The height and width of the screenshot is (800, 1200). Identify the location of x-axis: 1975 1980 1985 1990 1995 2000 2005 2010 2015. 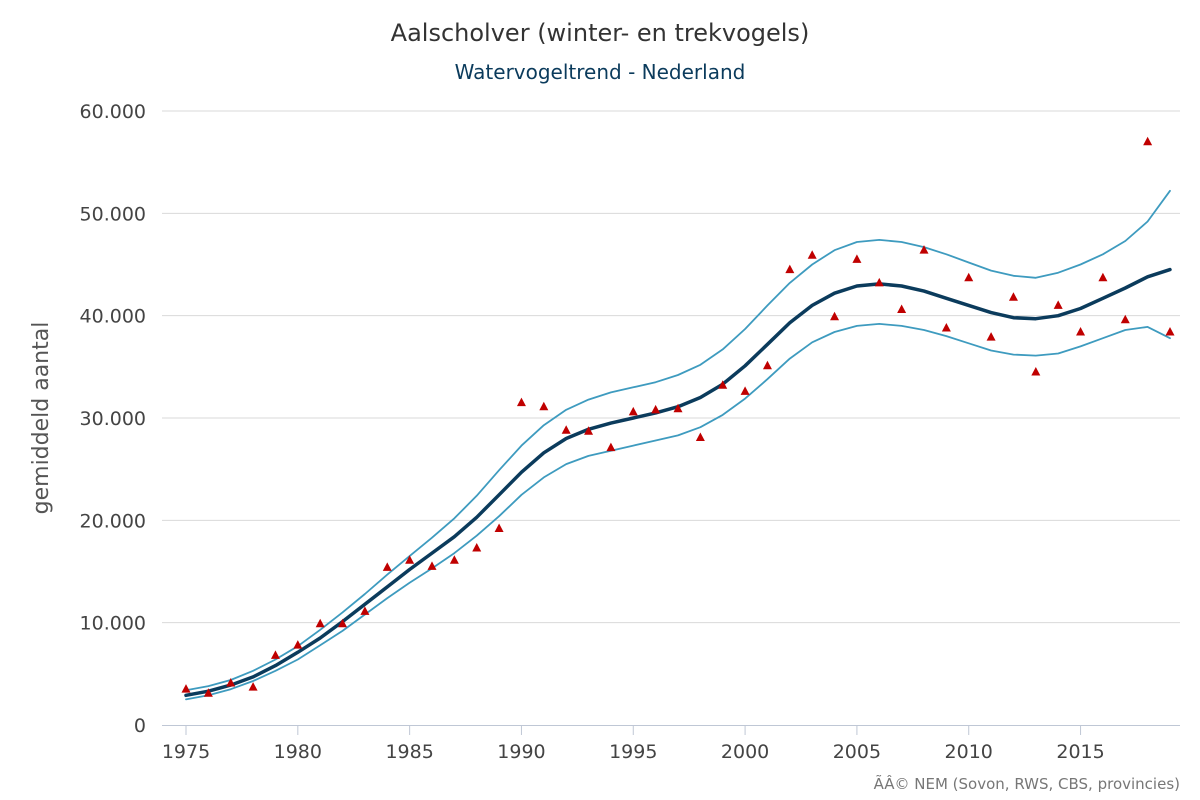
(671, 744).